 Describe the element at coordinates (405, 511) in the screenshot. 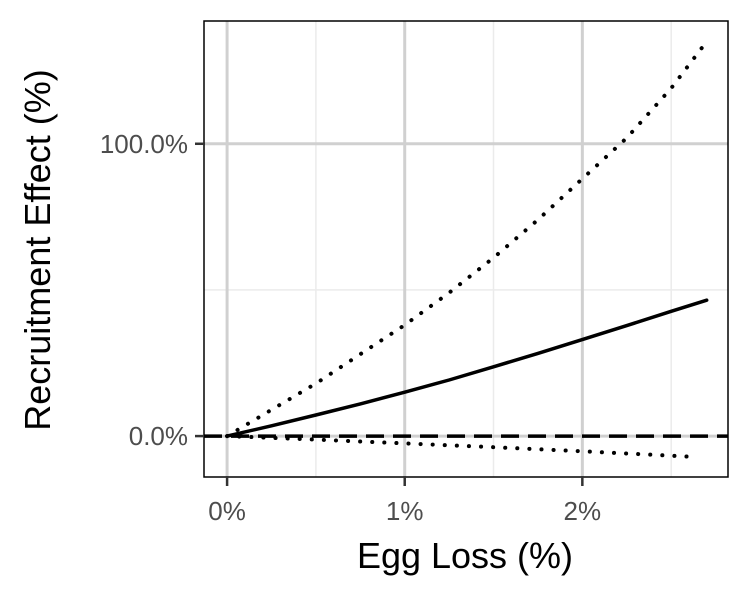

I see `x-tick-label: 1%` at that location.